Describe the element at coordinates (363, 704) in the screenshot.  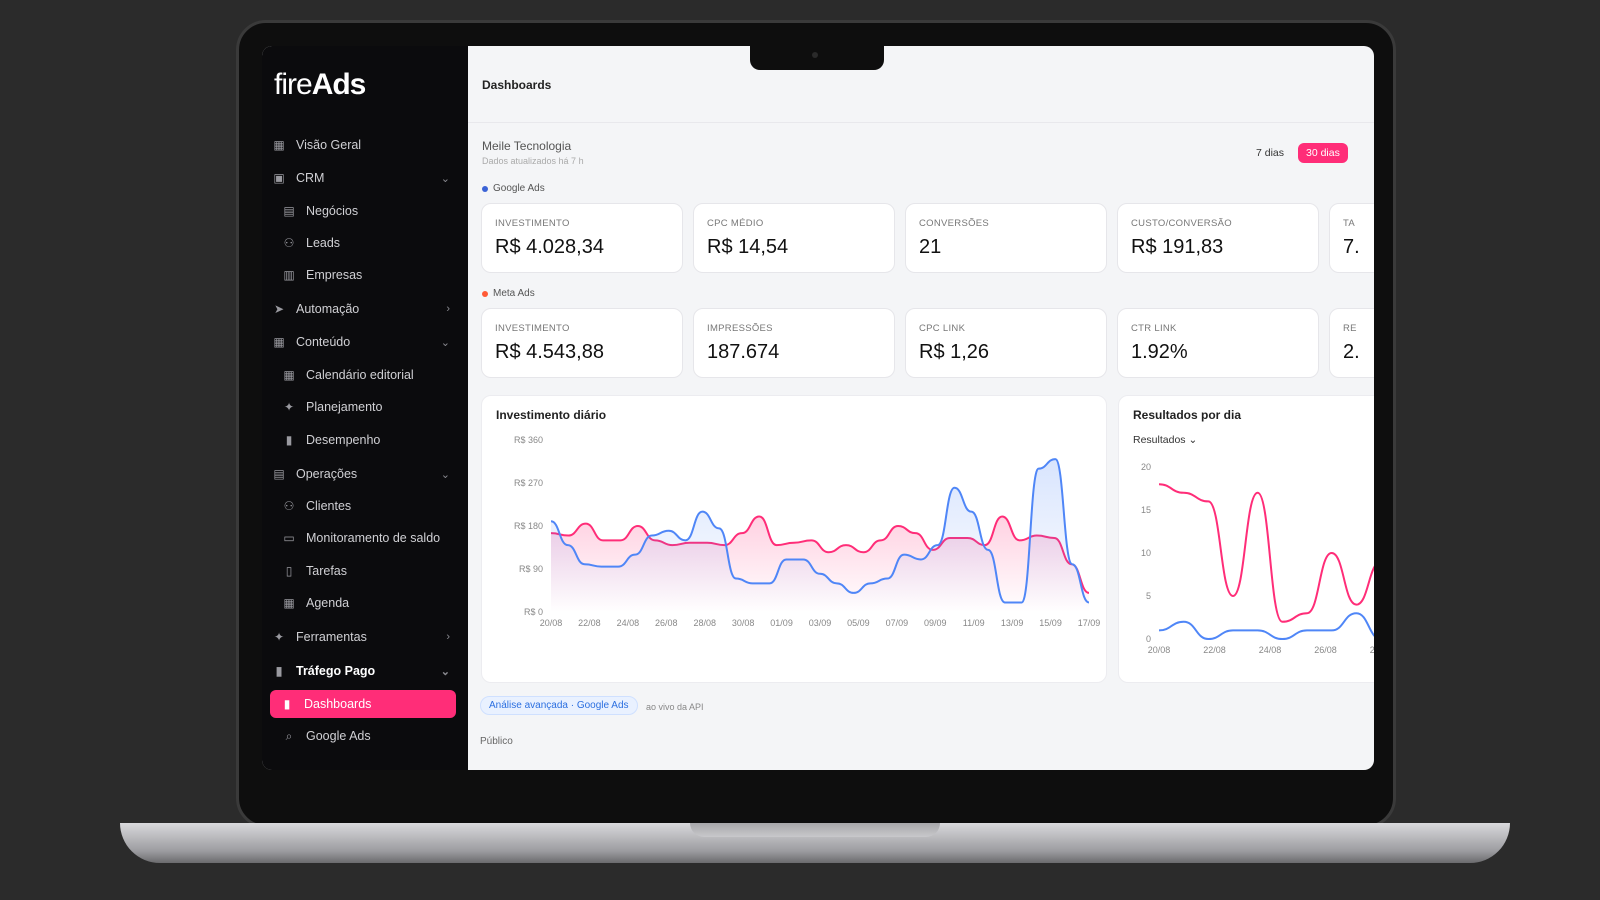
I see `sidebar-item-dashboards: ▮ Dashboards` at that location.